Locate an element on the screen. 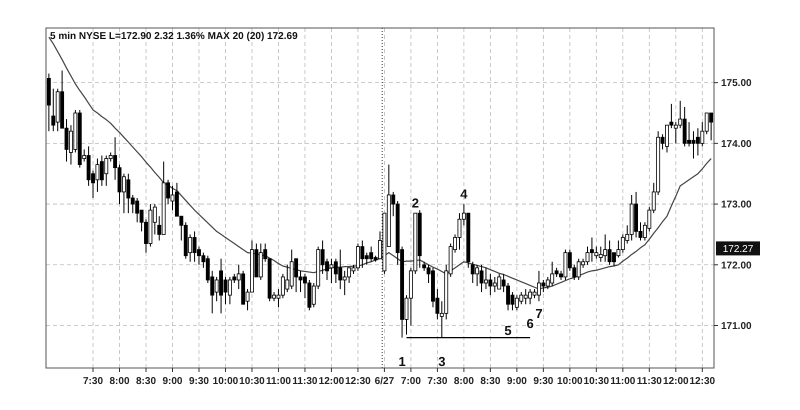 Image resolution: width=800 pixels, height=410 pixels. y-tick-label: 173.00 is located at coordinates (736, 205).